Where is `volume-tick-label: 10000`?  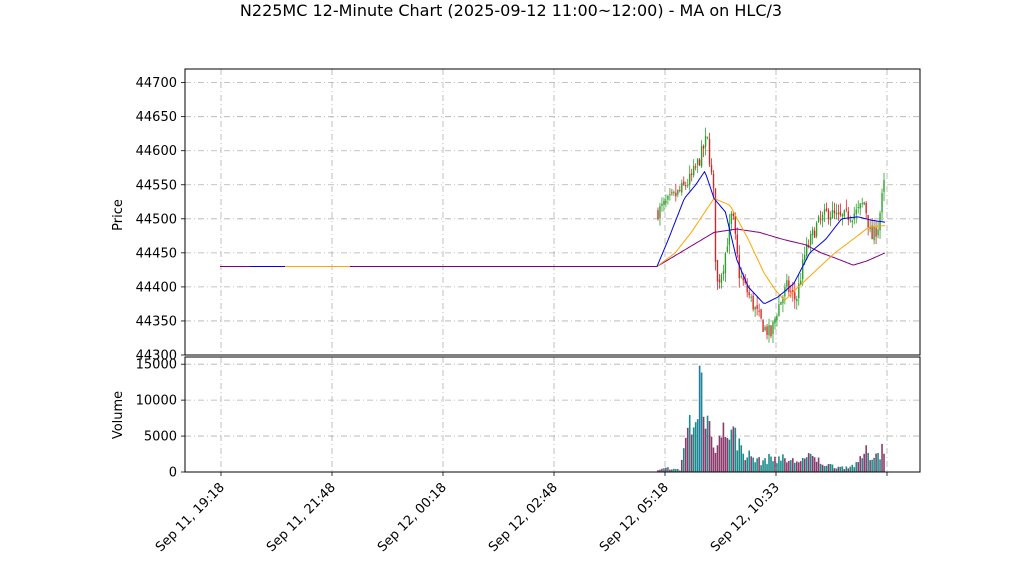 volume-tick-label: 10000 is located at coordinates (156, 401).